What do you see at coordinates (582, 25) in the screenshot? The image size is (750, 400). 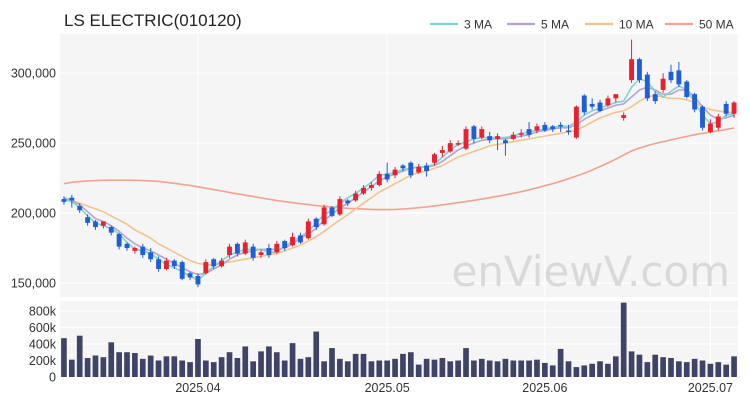 I see `legend: 3 MA 5 MA 10 MA 50 MA` at bounding box center [582, 25].